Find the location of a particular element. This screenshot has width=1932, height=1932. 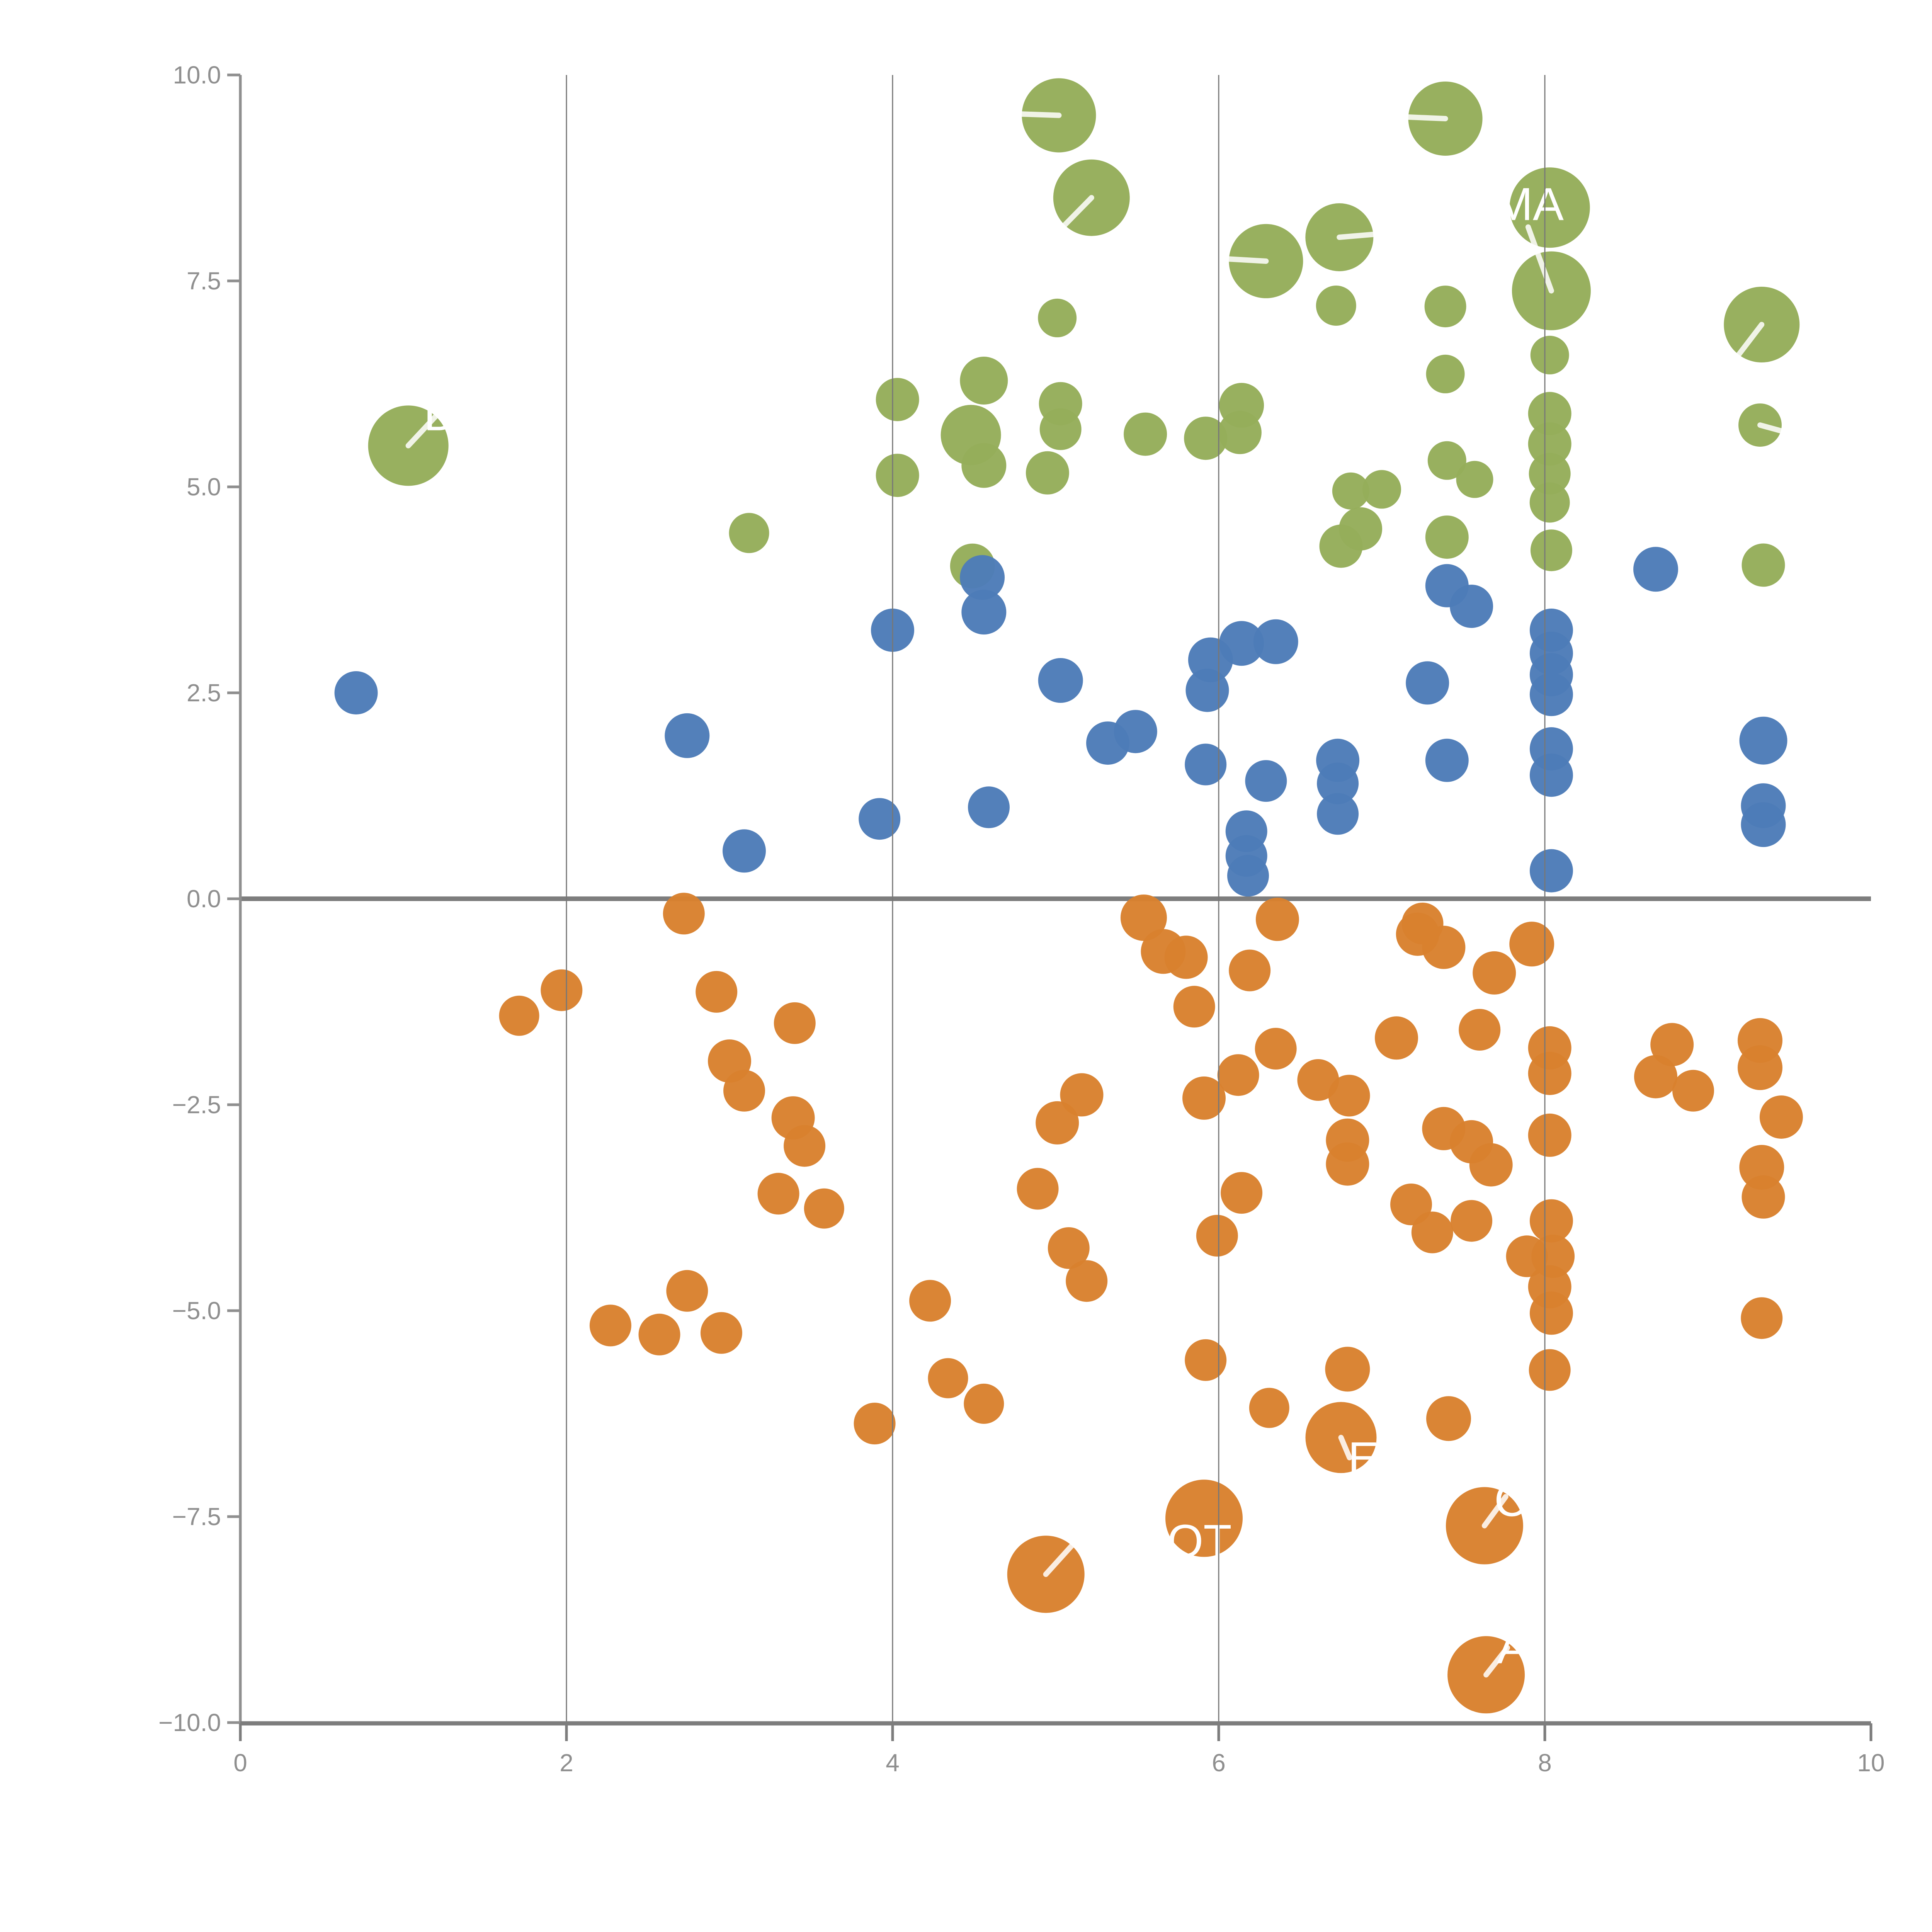

annotation-label: A is located at coordinates (1512, 1647).